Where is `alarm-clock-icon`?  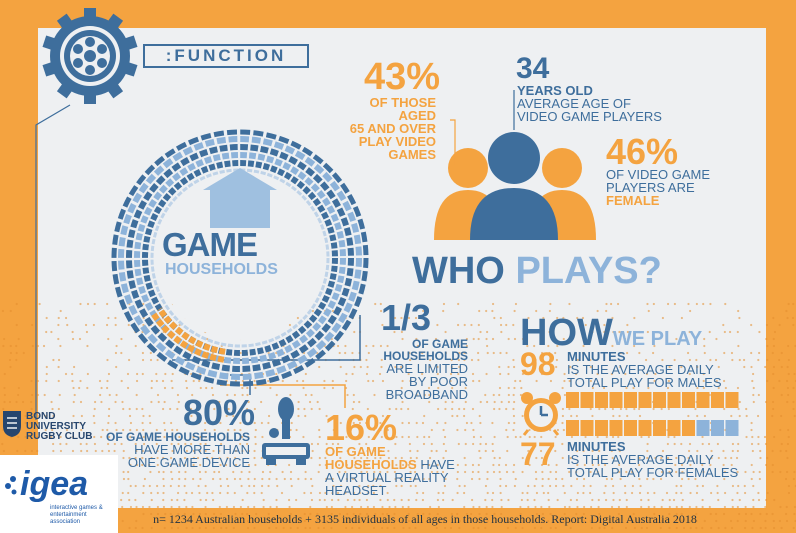 alarm-clock-icon is located at coordinates (541, 414).